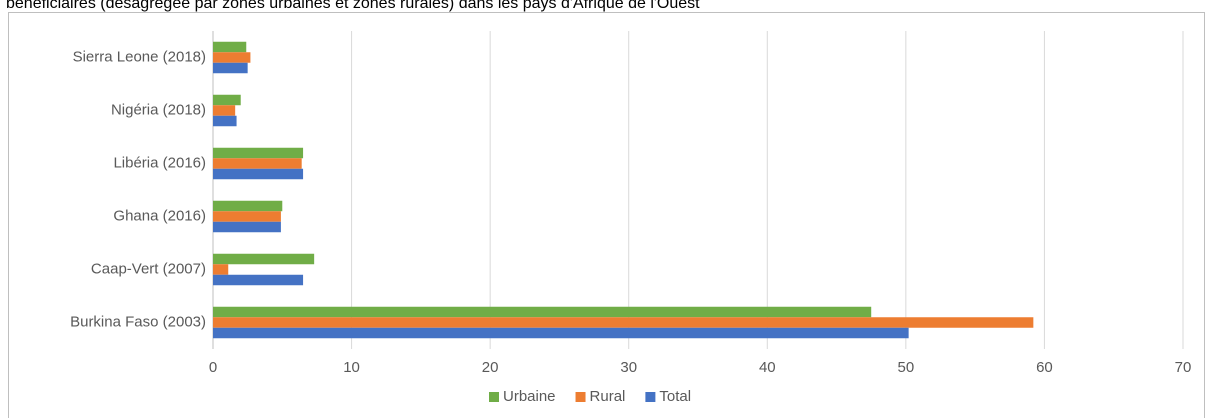 The height and width of the screenshot is (418, 1207). I want to click on x-tick-label: 0, so click(213, 367).